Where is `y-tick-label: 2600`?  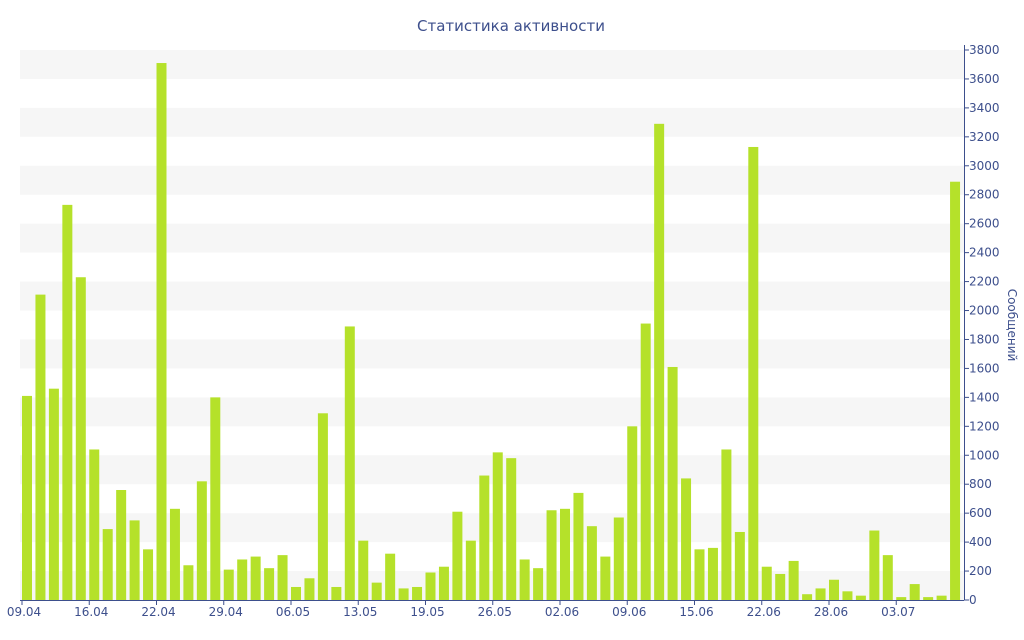
y-tick-label: 2600 is located at coordinates (984, 224).